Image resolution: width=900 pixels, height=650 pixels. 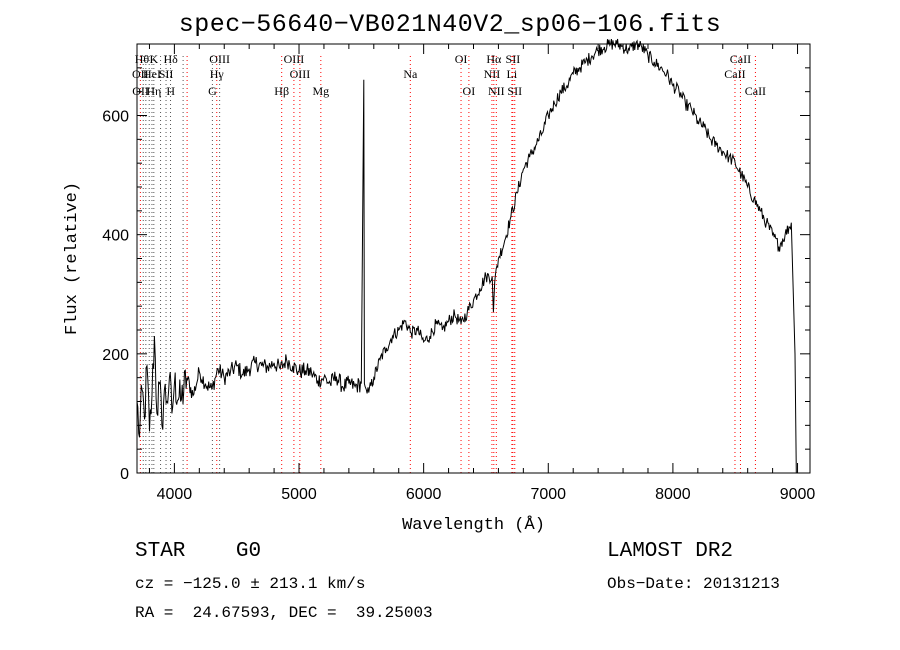 What do you see at coordinates (170, 91) in the screenshot?
I see `line-label: H` at bounding box center [170, 91].